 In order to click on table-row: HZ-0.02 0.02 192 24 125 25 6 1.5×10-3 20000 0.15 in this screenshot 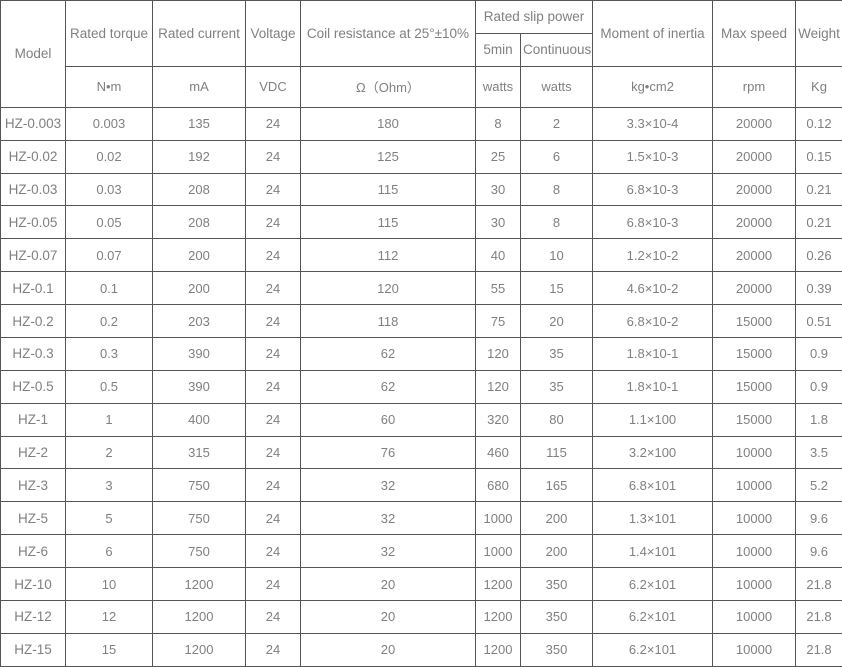, I will do `click(421, 156)`.